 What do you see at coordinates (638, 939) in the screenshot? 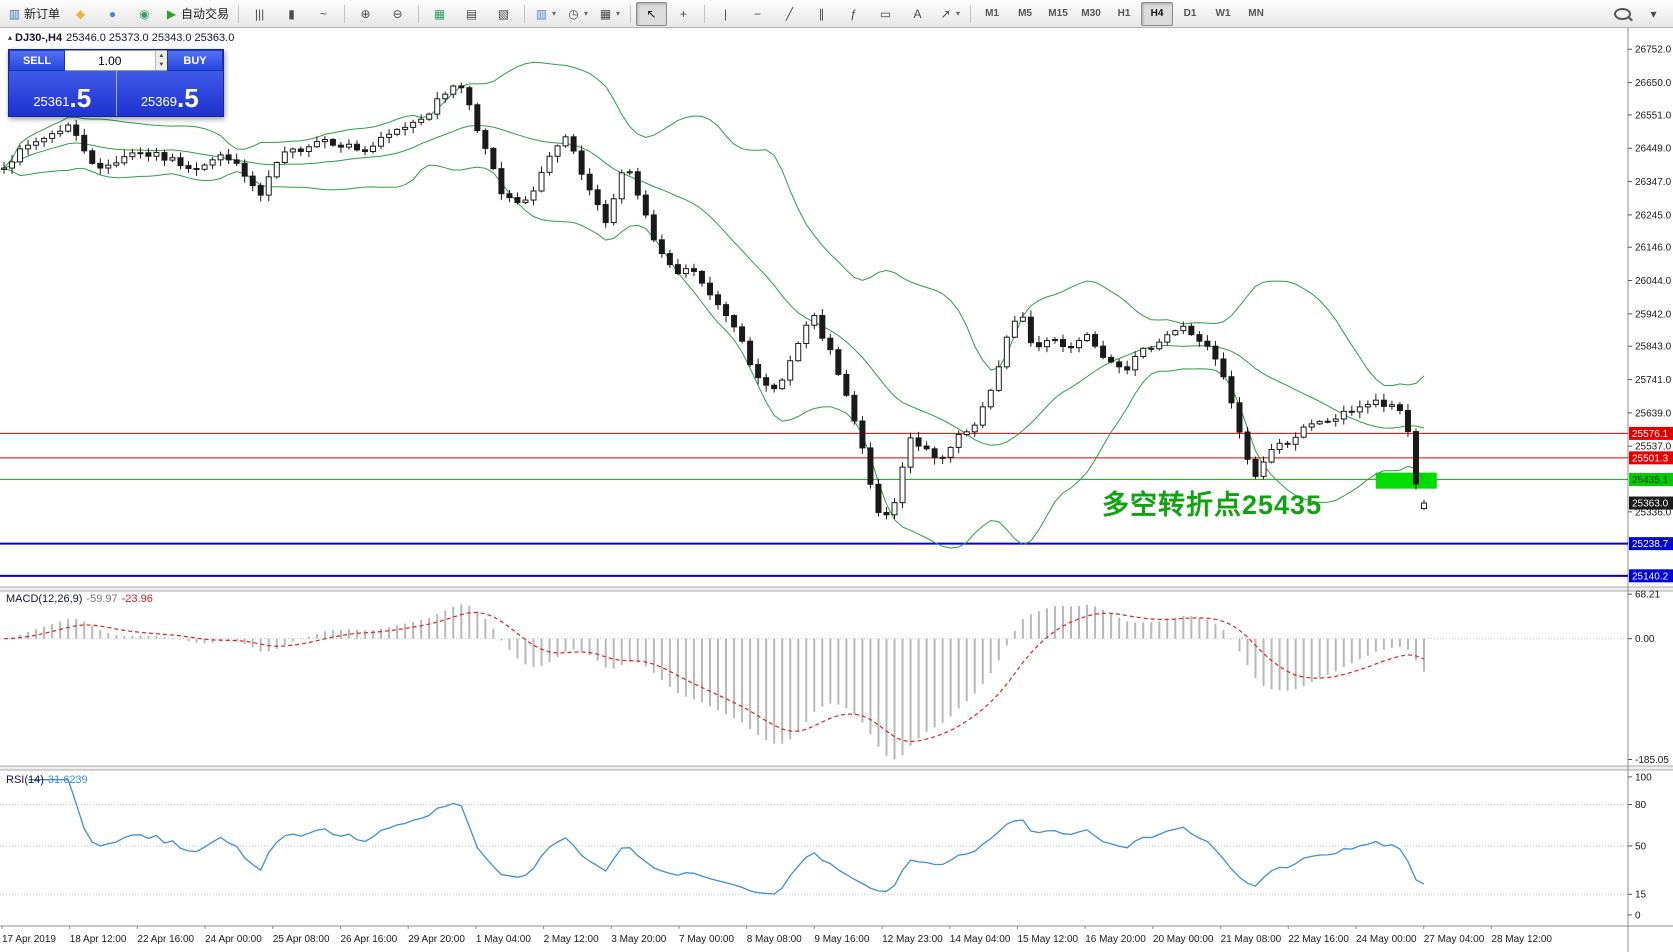
I see `time-axis-label: 3 May 20:00` at bounding box center [638, 939].